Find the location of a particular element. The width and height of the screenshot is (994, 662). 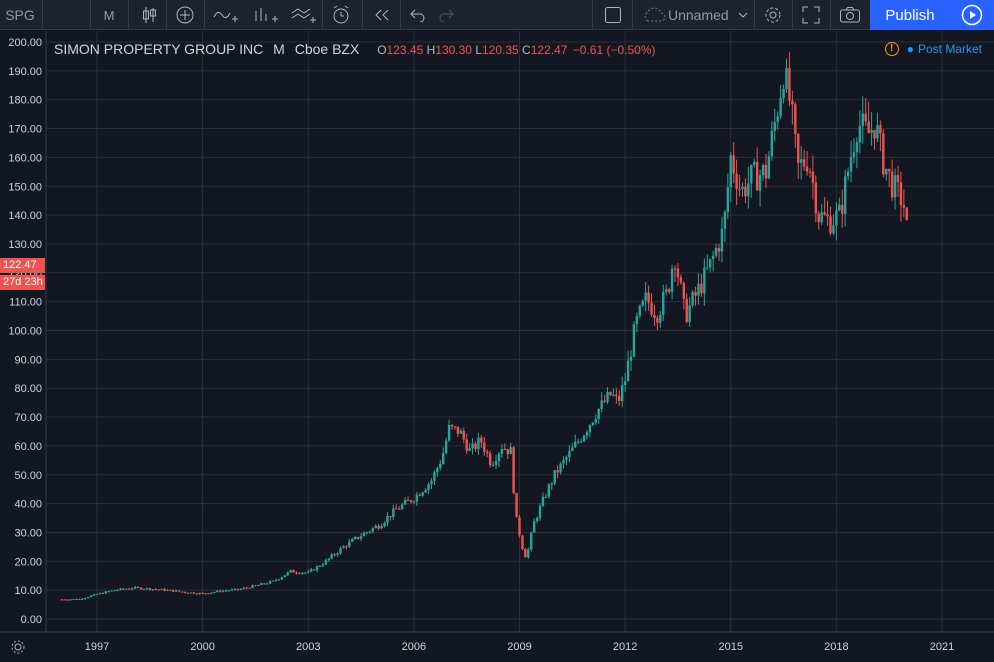

candles-icon is located at coordinates (149, 15).